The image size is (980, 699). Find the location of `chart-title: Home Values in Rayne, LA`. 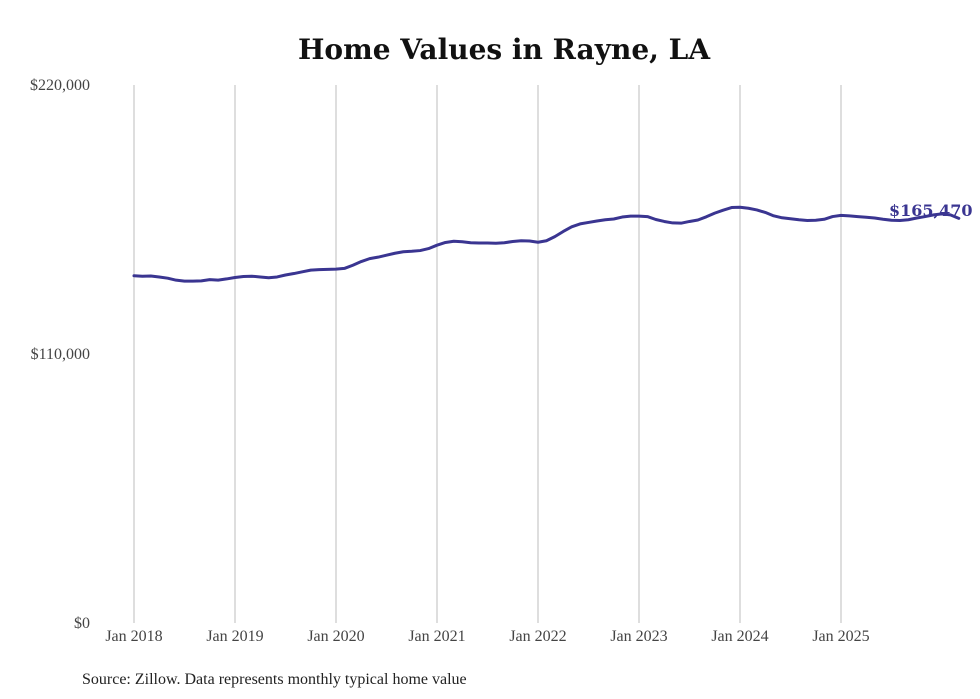

chart-title: Home Values in Rayne, LA is located at coordinates (504, 49).